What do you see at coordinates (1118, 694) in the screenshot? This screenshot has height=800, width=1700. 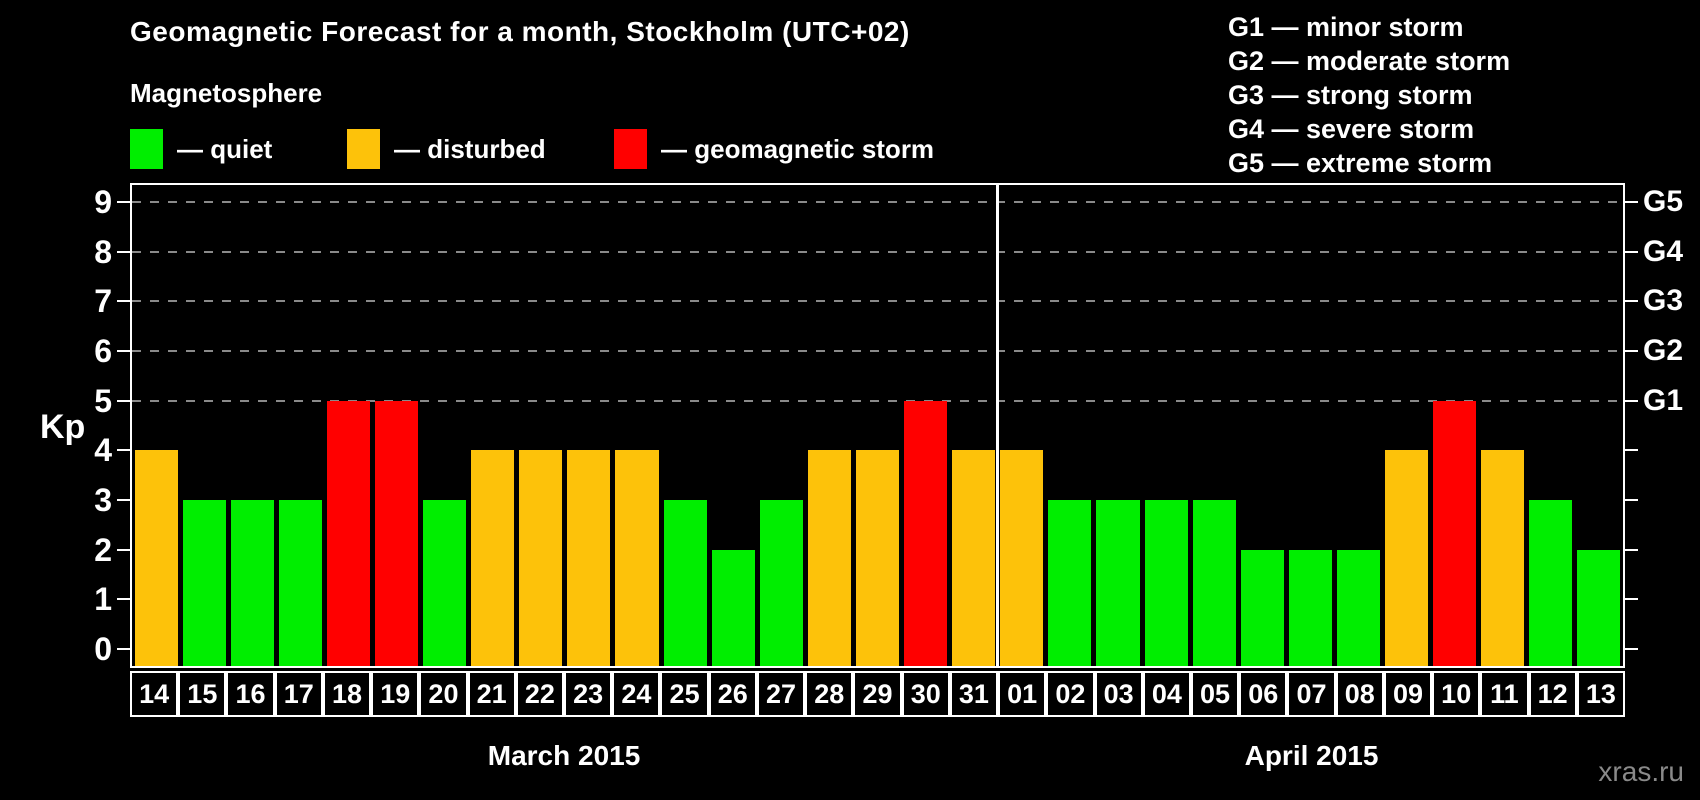 I see `day-box-april-03: 03` at bounding box center [1118, 694].